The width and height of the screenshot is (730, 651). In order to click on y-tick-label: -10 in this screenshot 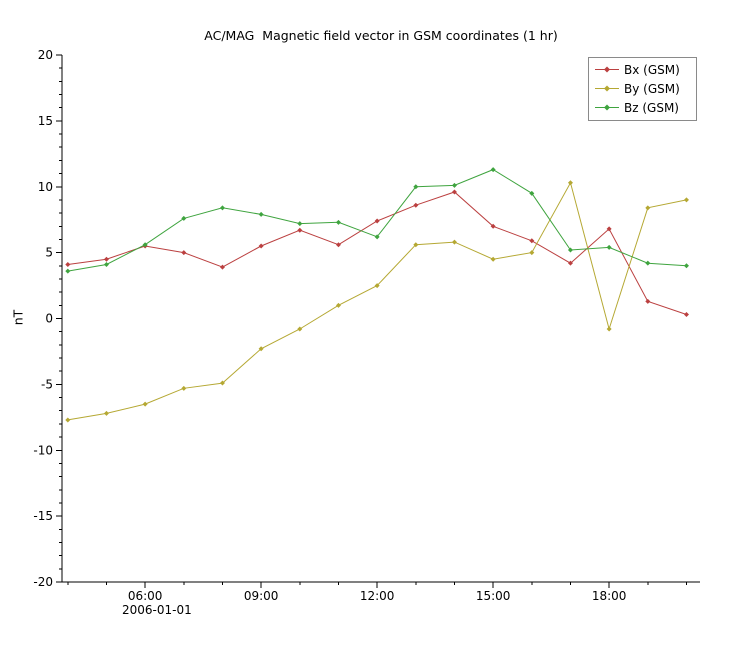, I will do `click(43, 450)`.